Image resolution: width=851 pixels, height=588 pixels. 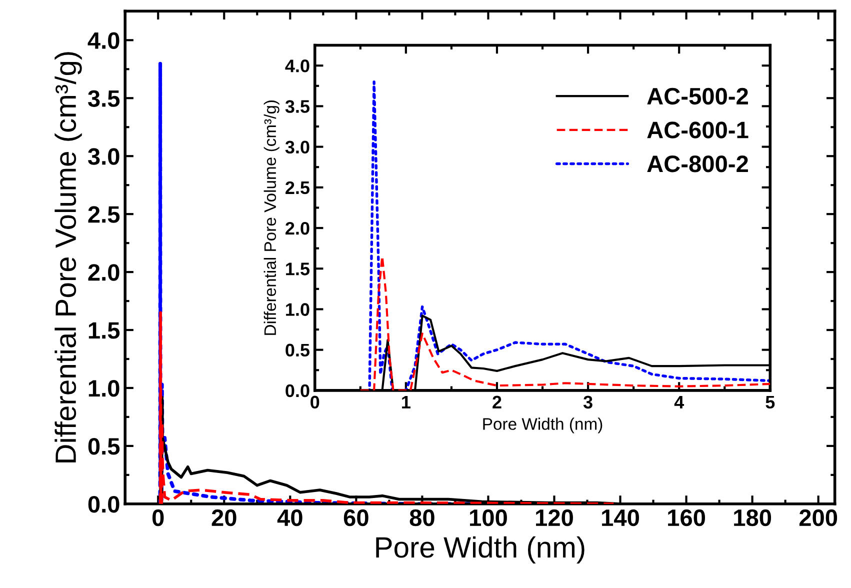 I want to click on x-tick-label: 1, so click(x=406, y=402).